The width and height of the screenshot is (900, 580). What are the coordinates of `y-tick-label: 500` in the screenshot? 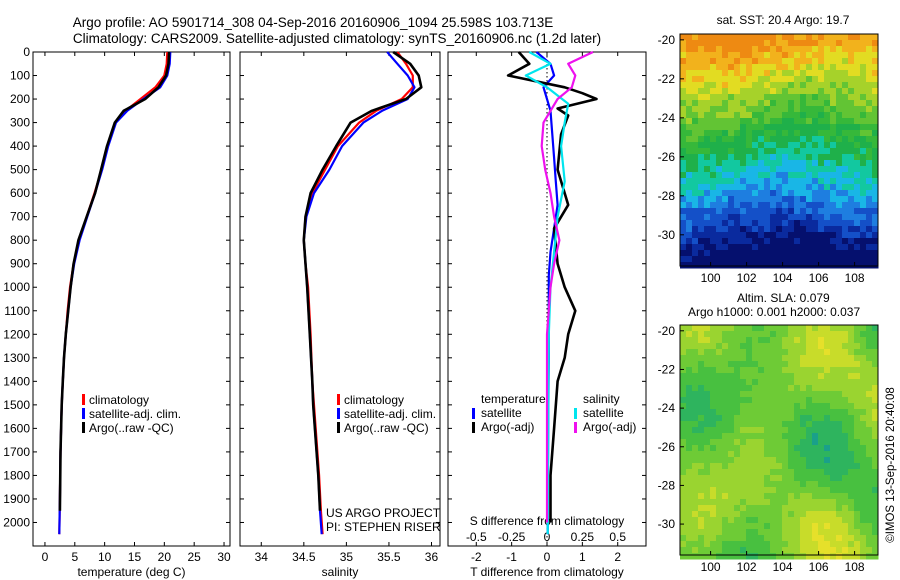 It's located at (20, 170).